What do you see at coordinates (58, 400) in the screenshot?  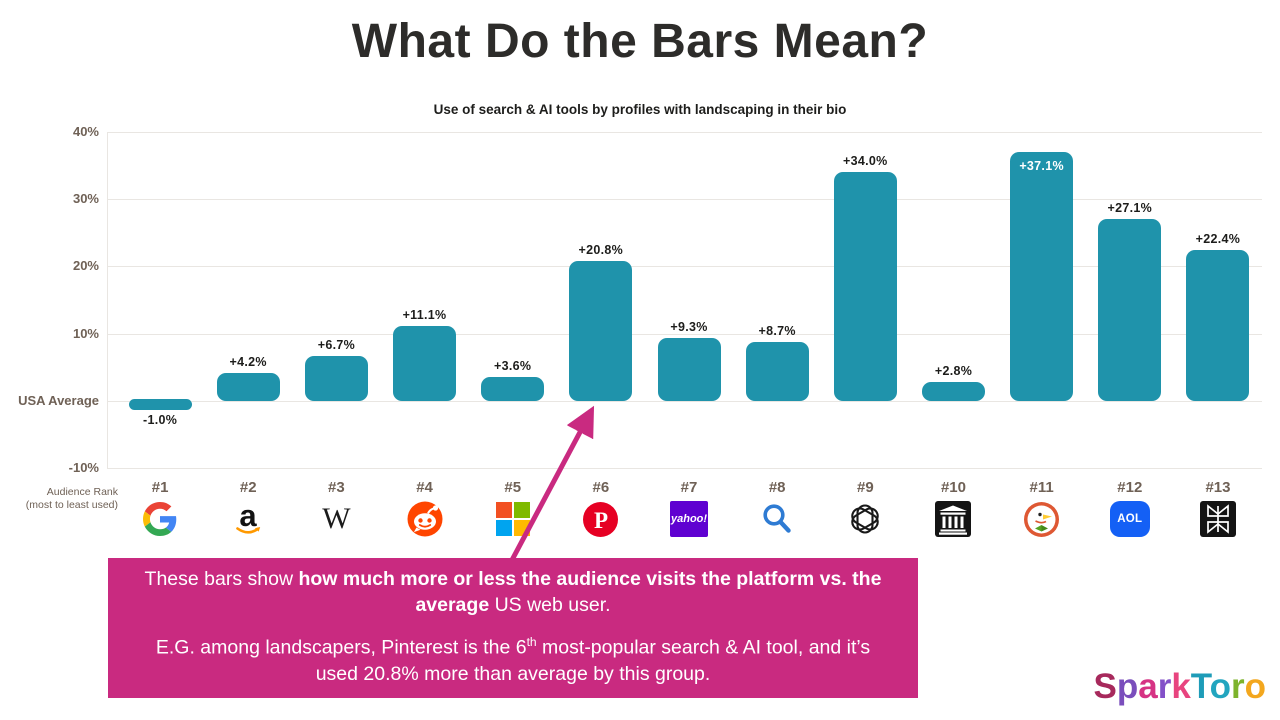 I see `y-axis-label: USA Average` at bounding box center [58, 400].